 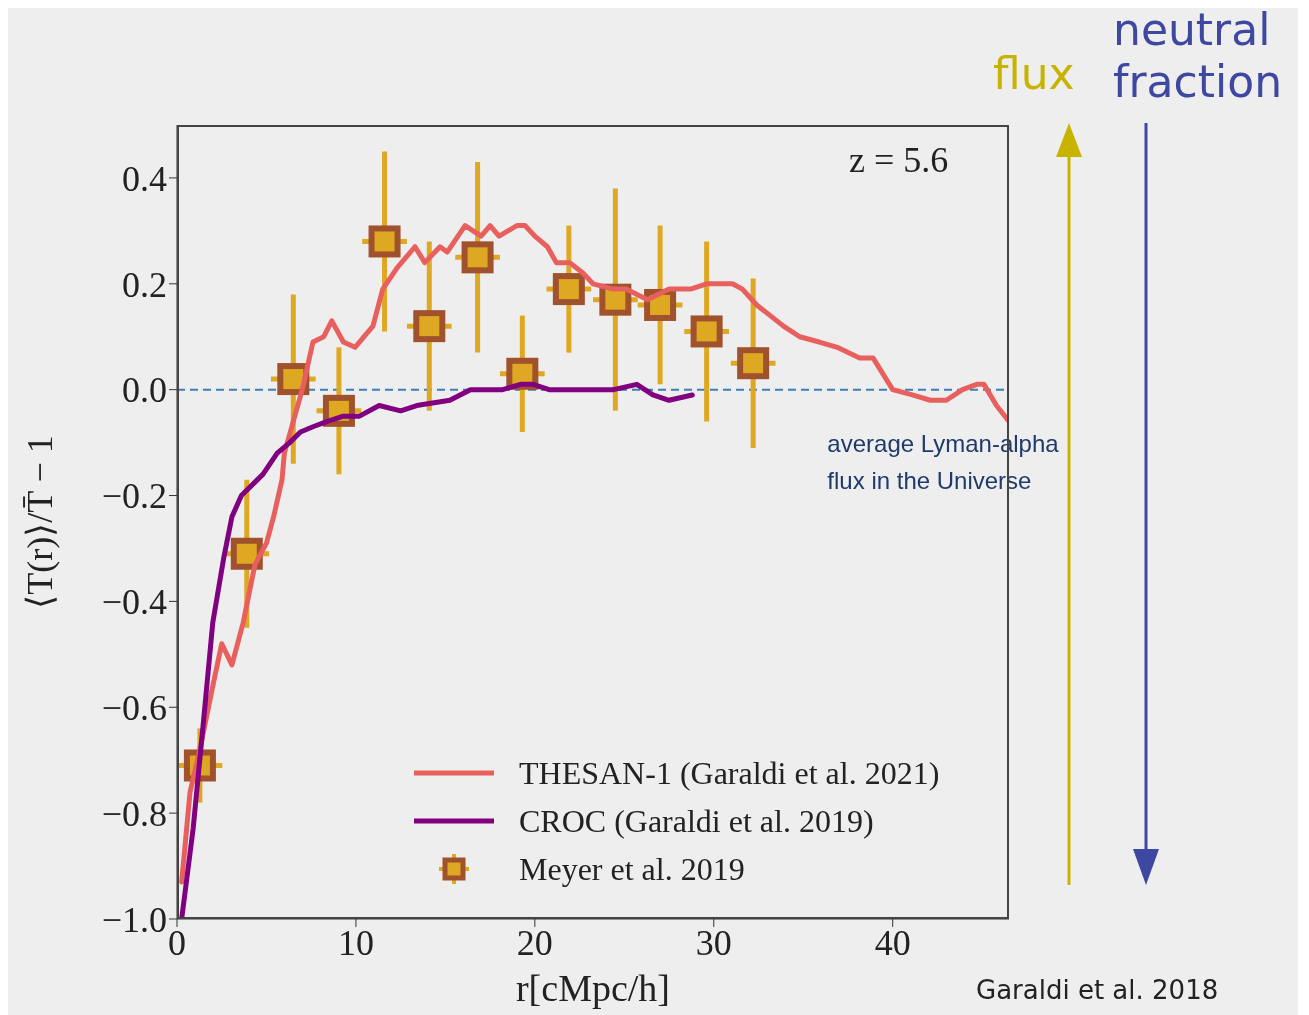 I want to click on x-tick-label: 0, so click(x=177, y=942).